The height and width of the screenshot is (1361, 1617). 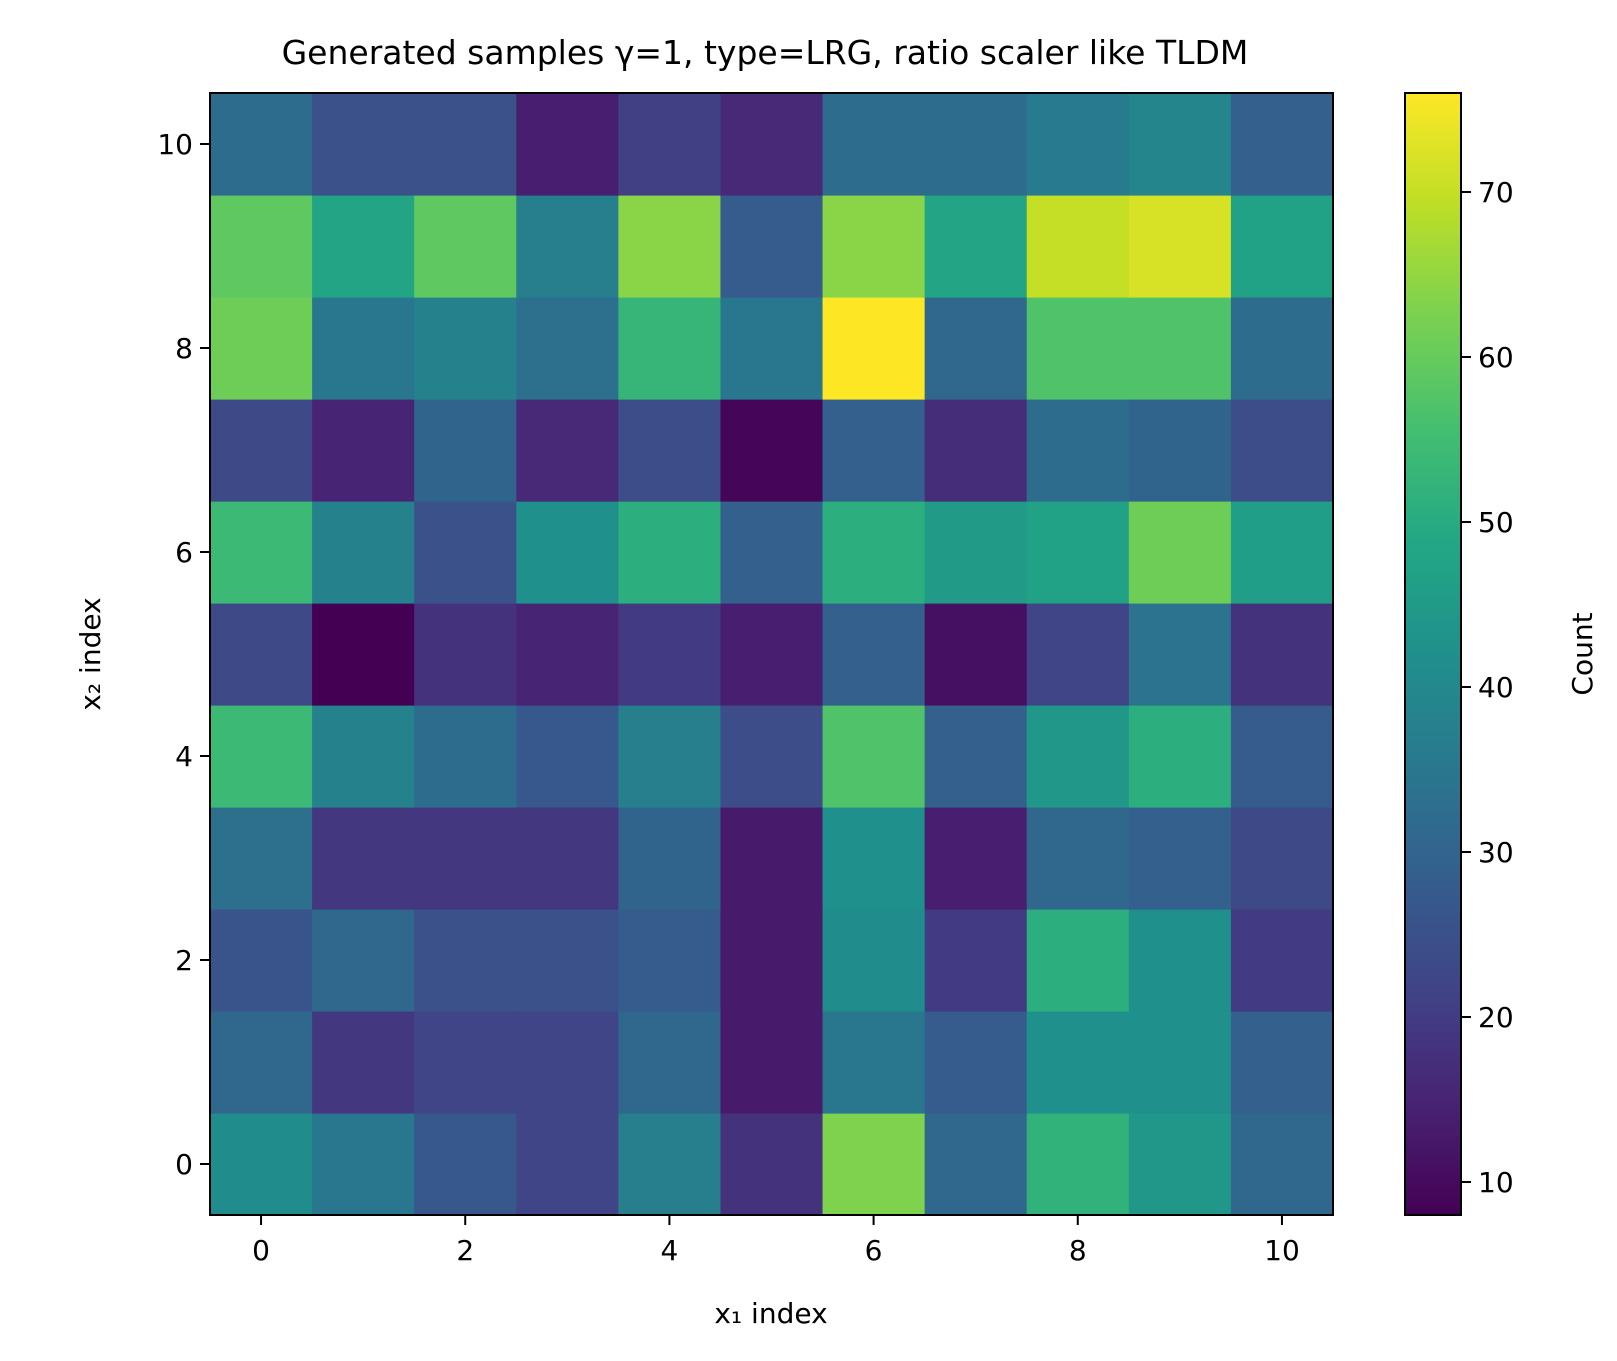 What do you see at coordinates (1582, 653) in the screenshot?
I see `colorbar-label: Count` at bounding box center [1582, 653].